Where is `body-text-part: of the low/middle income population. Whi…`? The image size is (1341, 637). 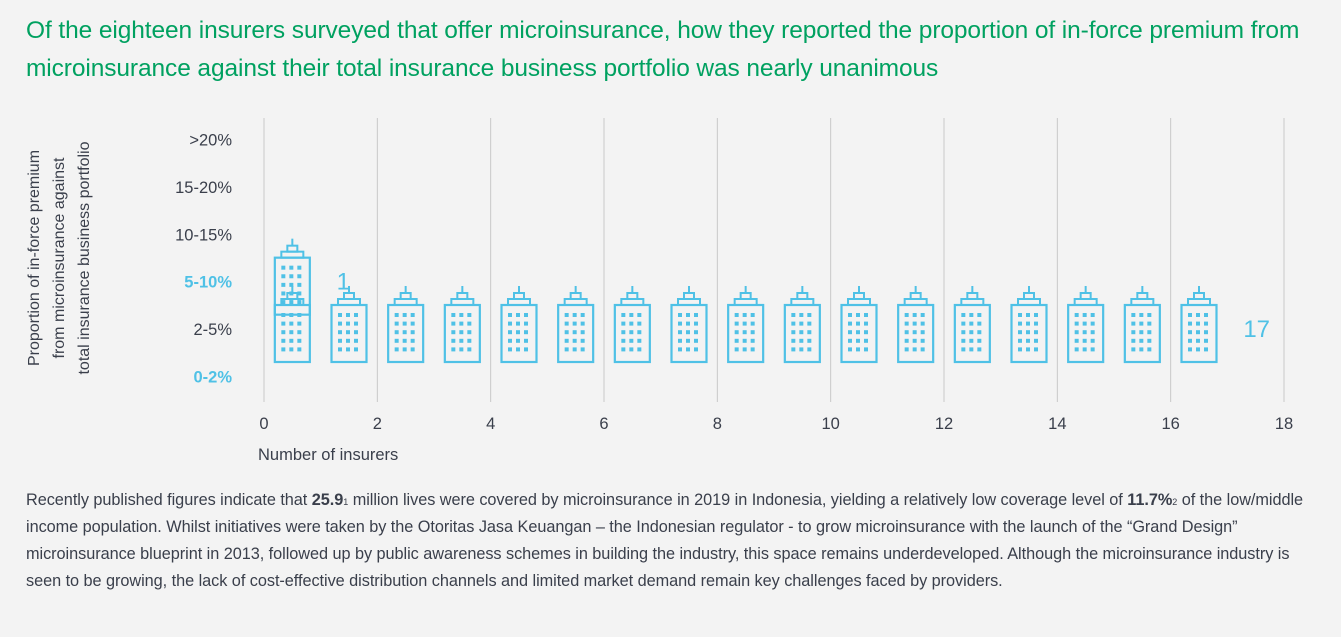 body-text-part: of the low/middle income population. Whi… is located at coordinates (665, 540).